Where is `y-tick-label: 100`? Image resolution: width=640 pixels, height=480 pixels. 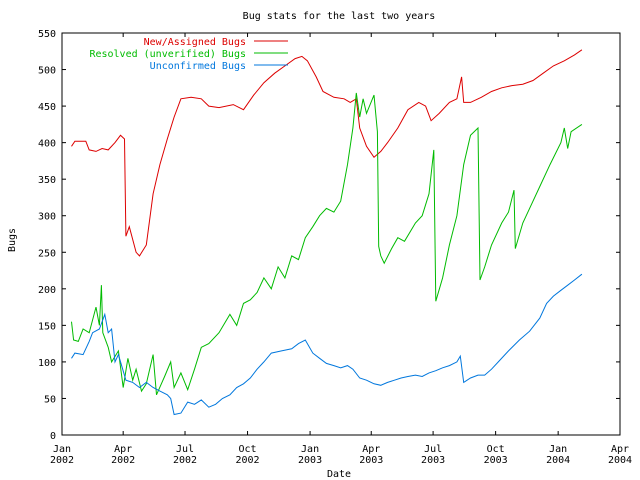 y-tick-label: 100 is located at coordinates (47, 363).